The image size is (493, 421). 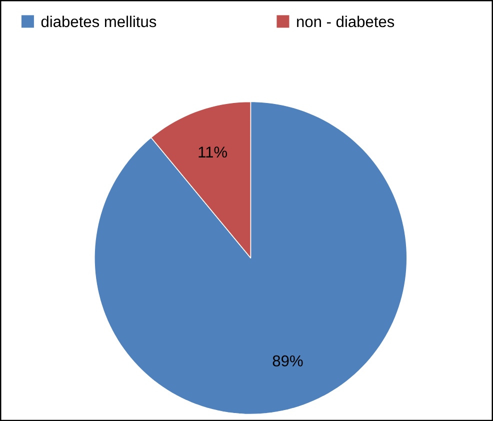 I want to click on legend-label: diabetes mellitus, so click(x=98, y=22).